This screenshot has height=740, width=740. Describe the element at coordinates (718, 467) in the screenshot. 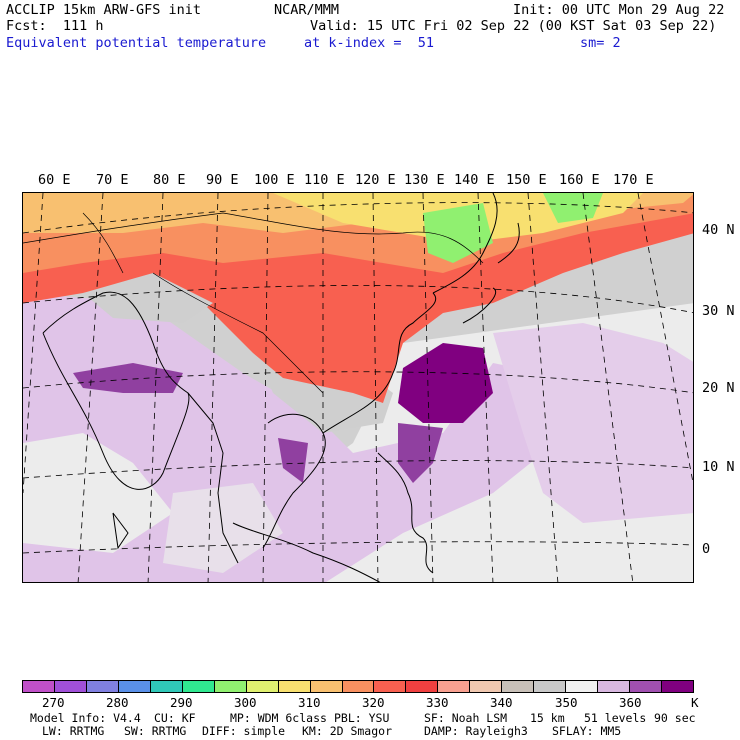

I see `lat-label: 10 N` at that location.